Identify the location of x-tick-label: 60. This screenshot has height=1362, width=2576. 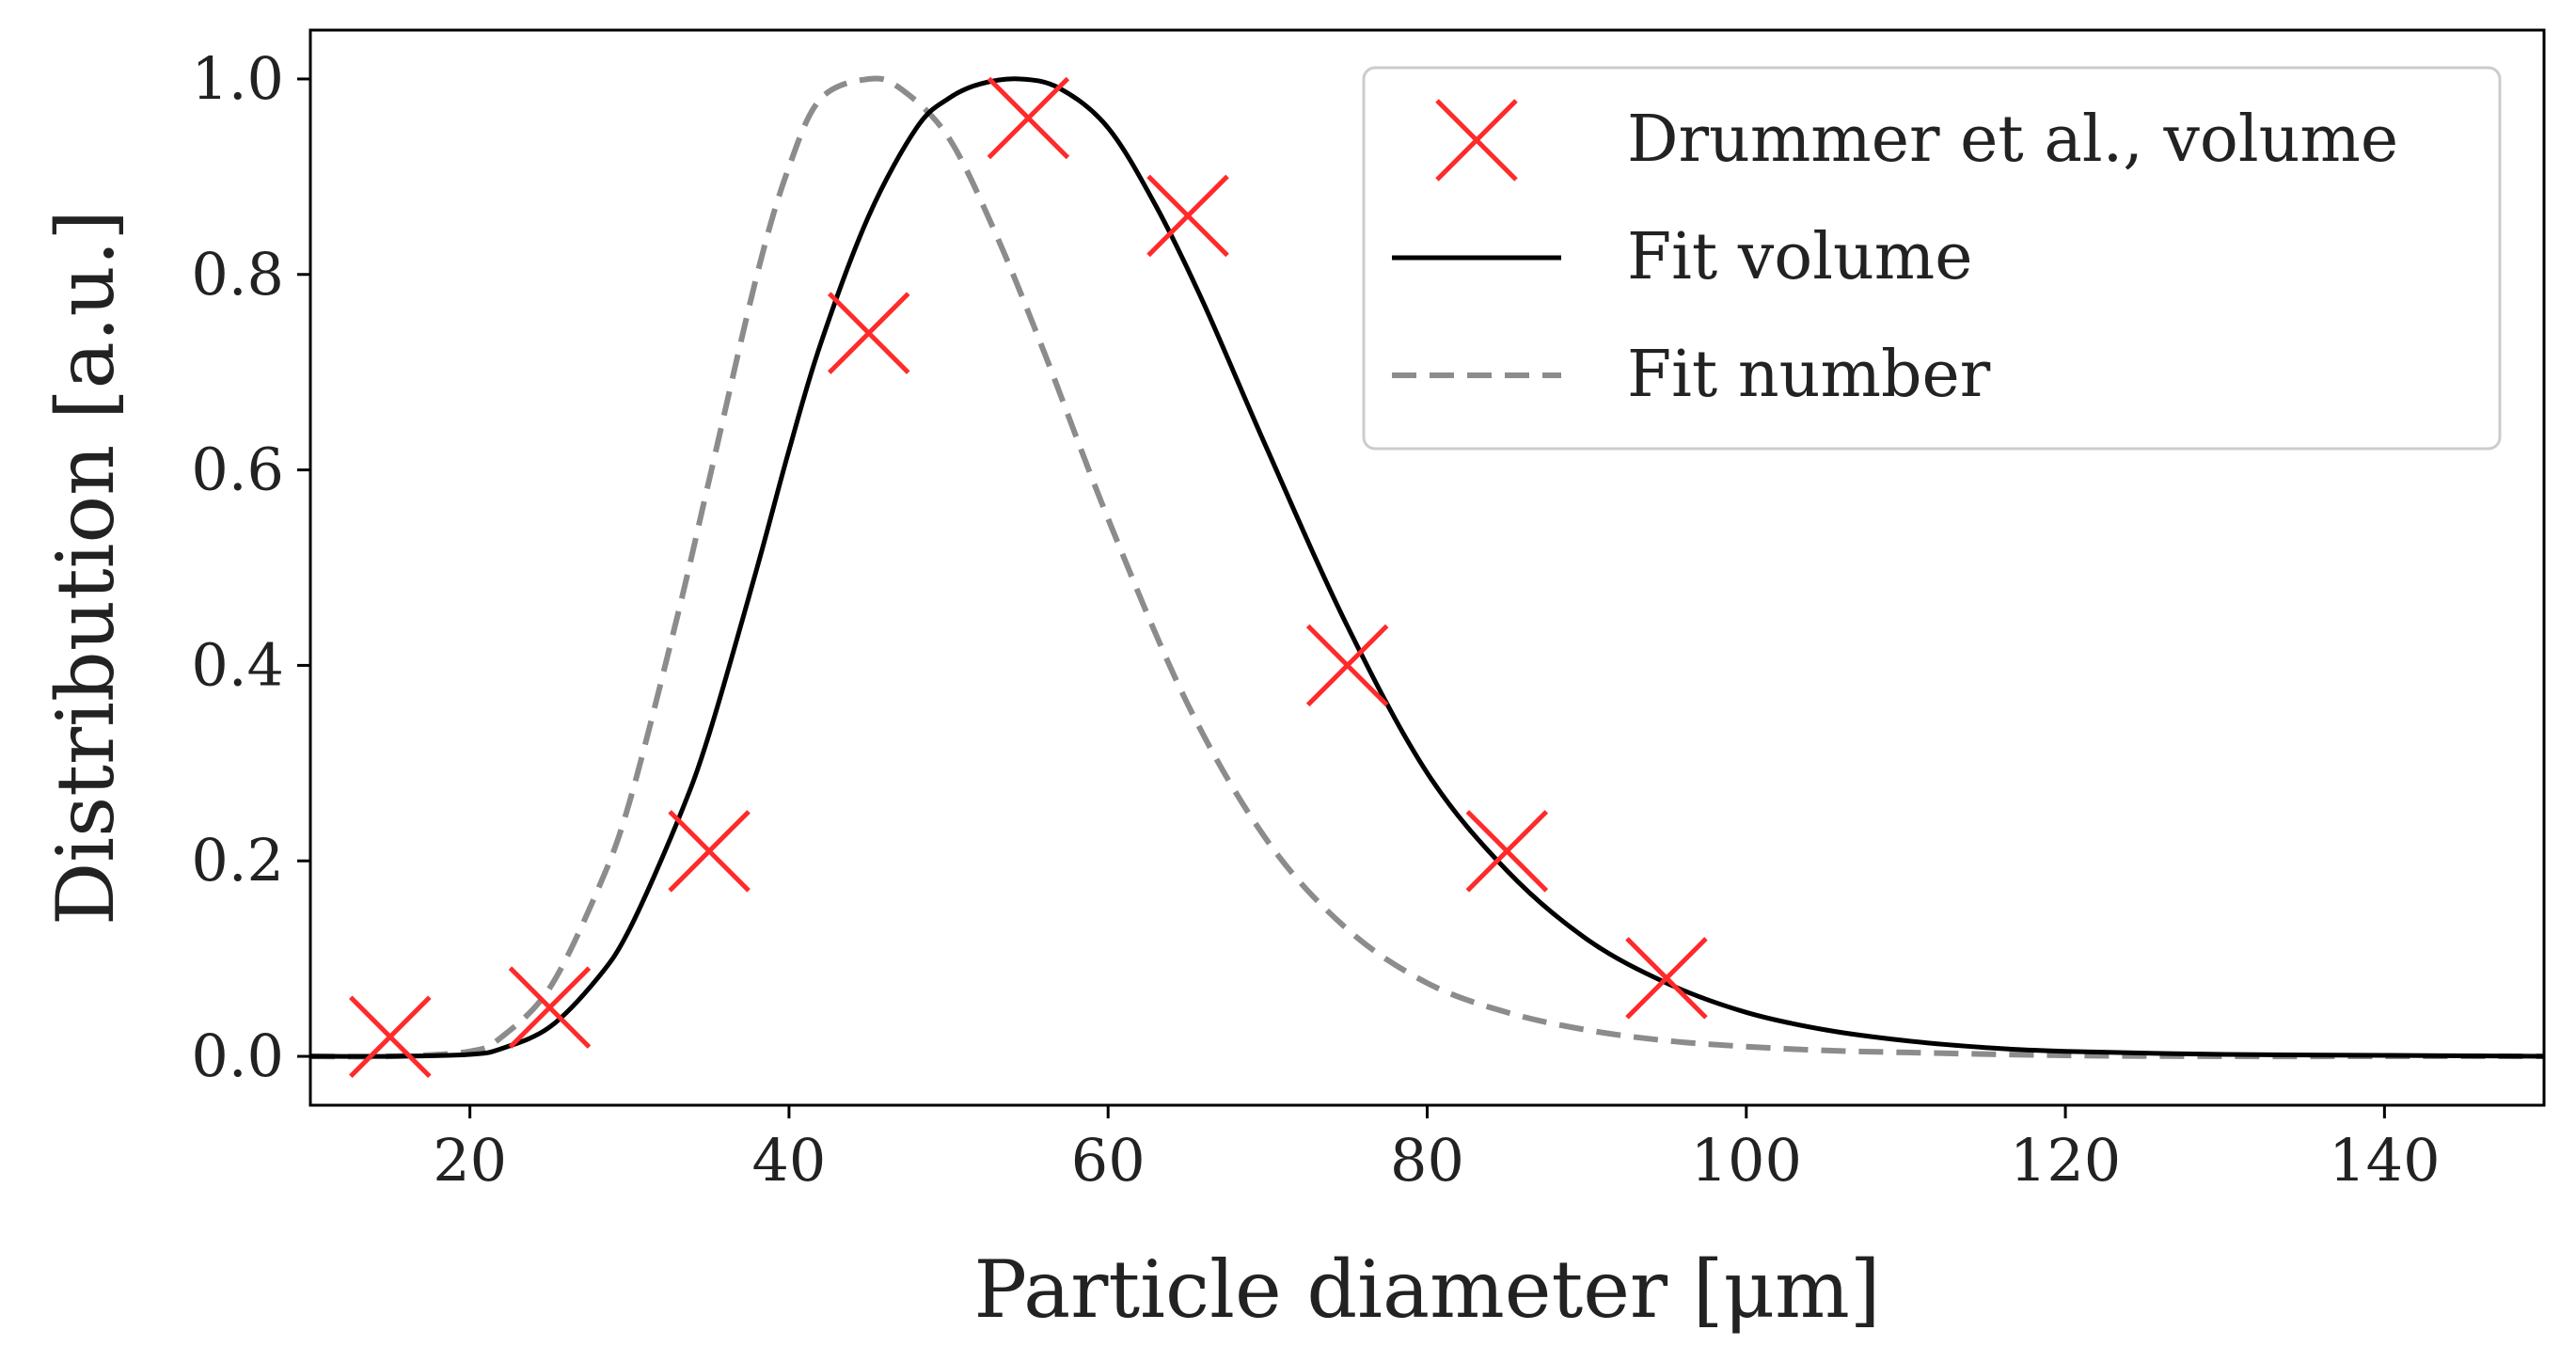
(1108, 1160).